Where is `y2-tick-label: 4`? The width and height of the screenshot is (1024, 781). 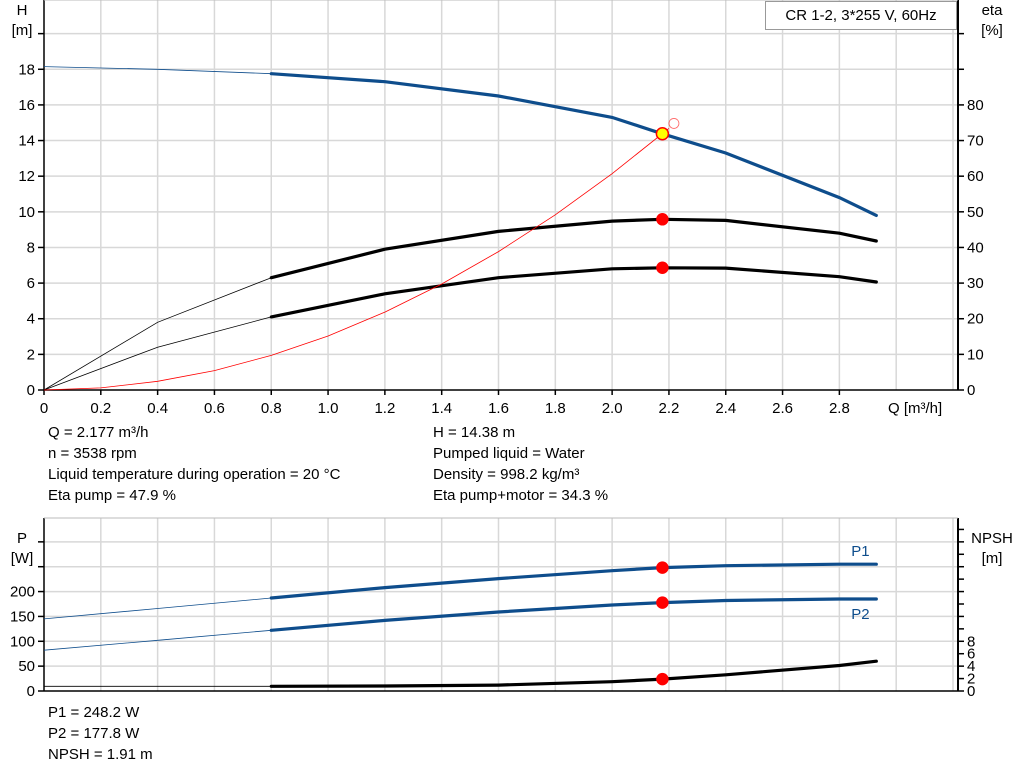
y2-tick-label: 4 is located at coordinates (971, 666).